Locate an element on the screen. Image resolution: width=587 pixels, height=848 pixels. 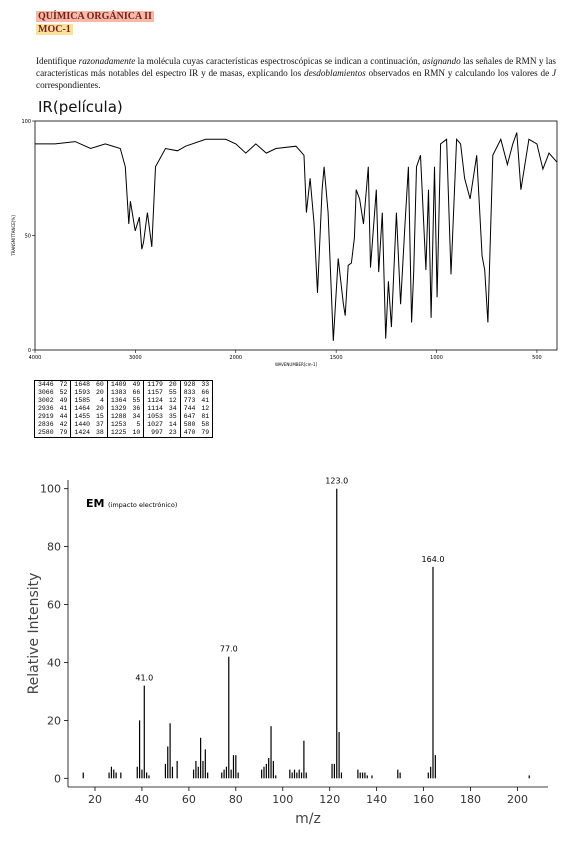
table-cell: 1027 is located at coordinates (155, 424).